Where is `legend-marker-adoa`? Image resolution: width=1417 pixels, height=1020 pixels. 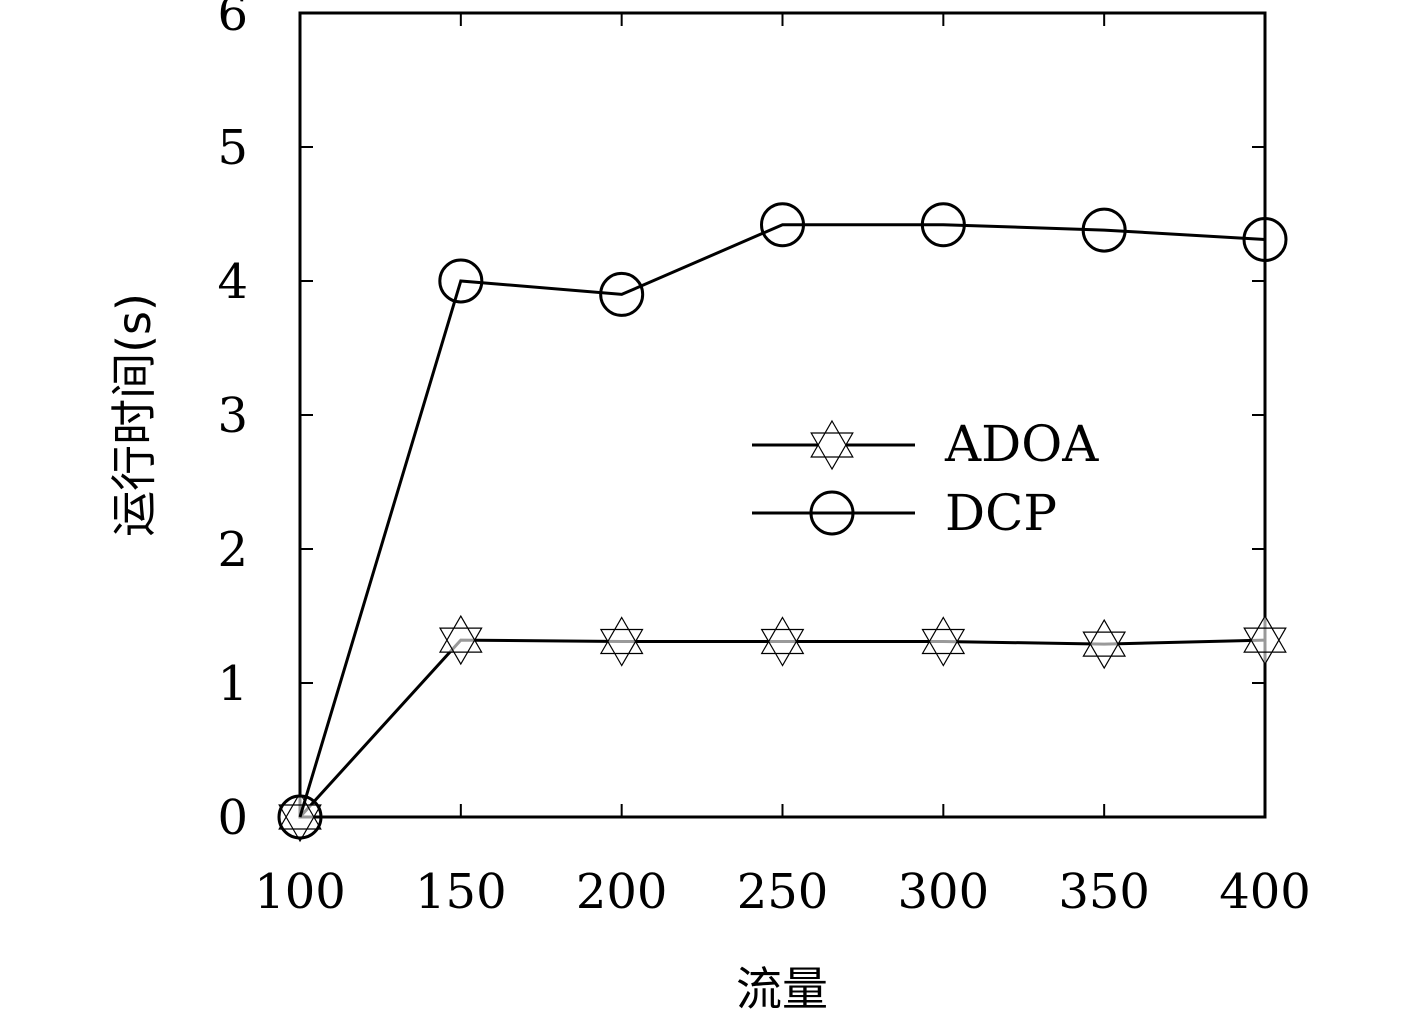
legend-marker-adoa is located at coordinates (832, 445).